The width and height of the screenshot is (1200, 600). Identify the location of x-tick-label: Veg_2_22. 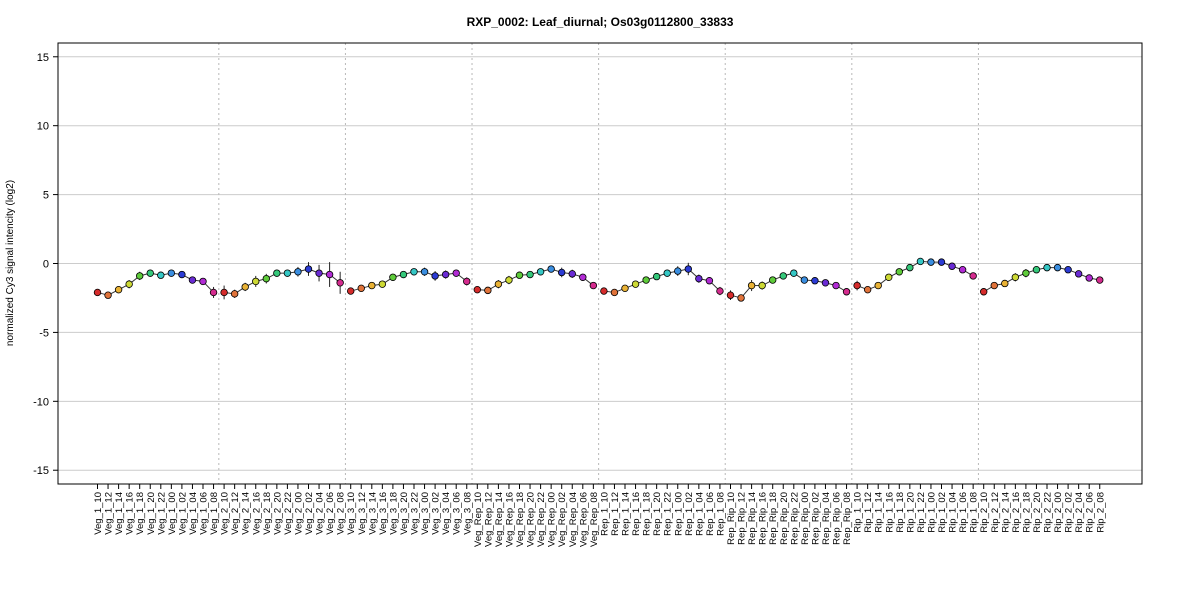
(288, 513).